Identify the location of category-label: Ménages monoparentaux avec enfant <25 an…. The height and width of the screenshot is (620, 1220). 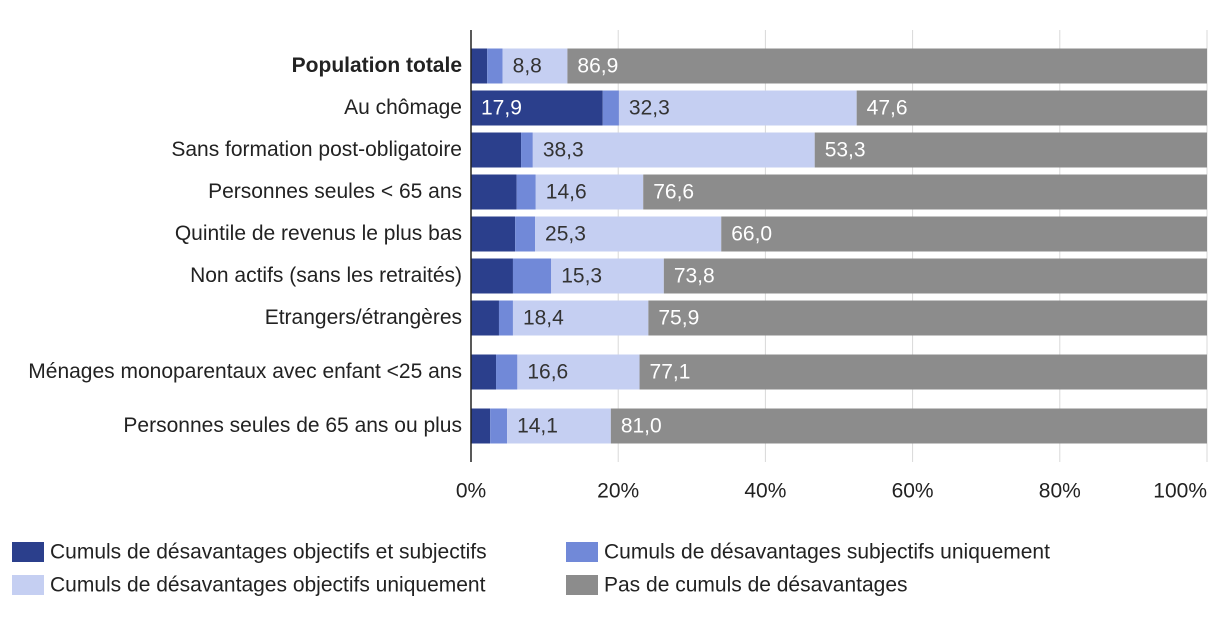
(245, 371).